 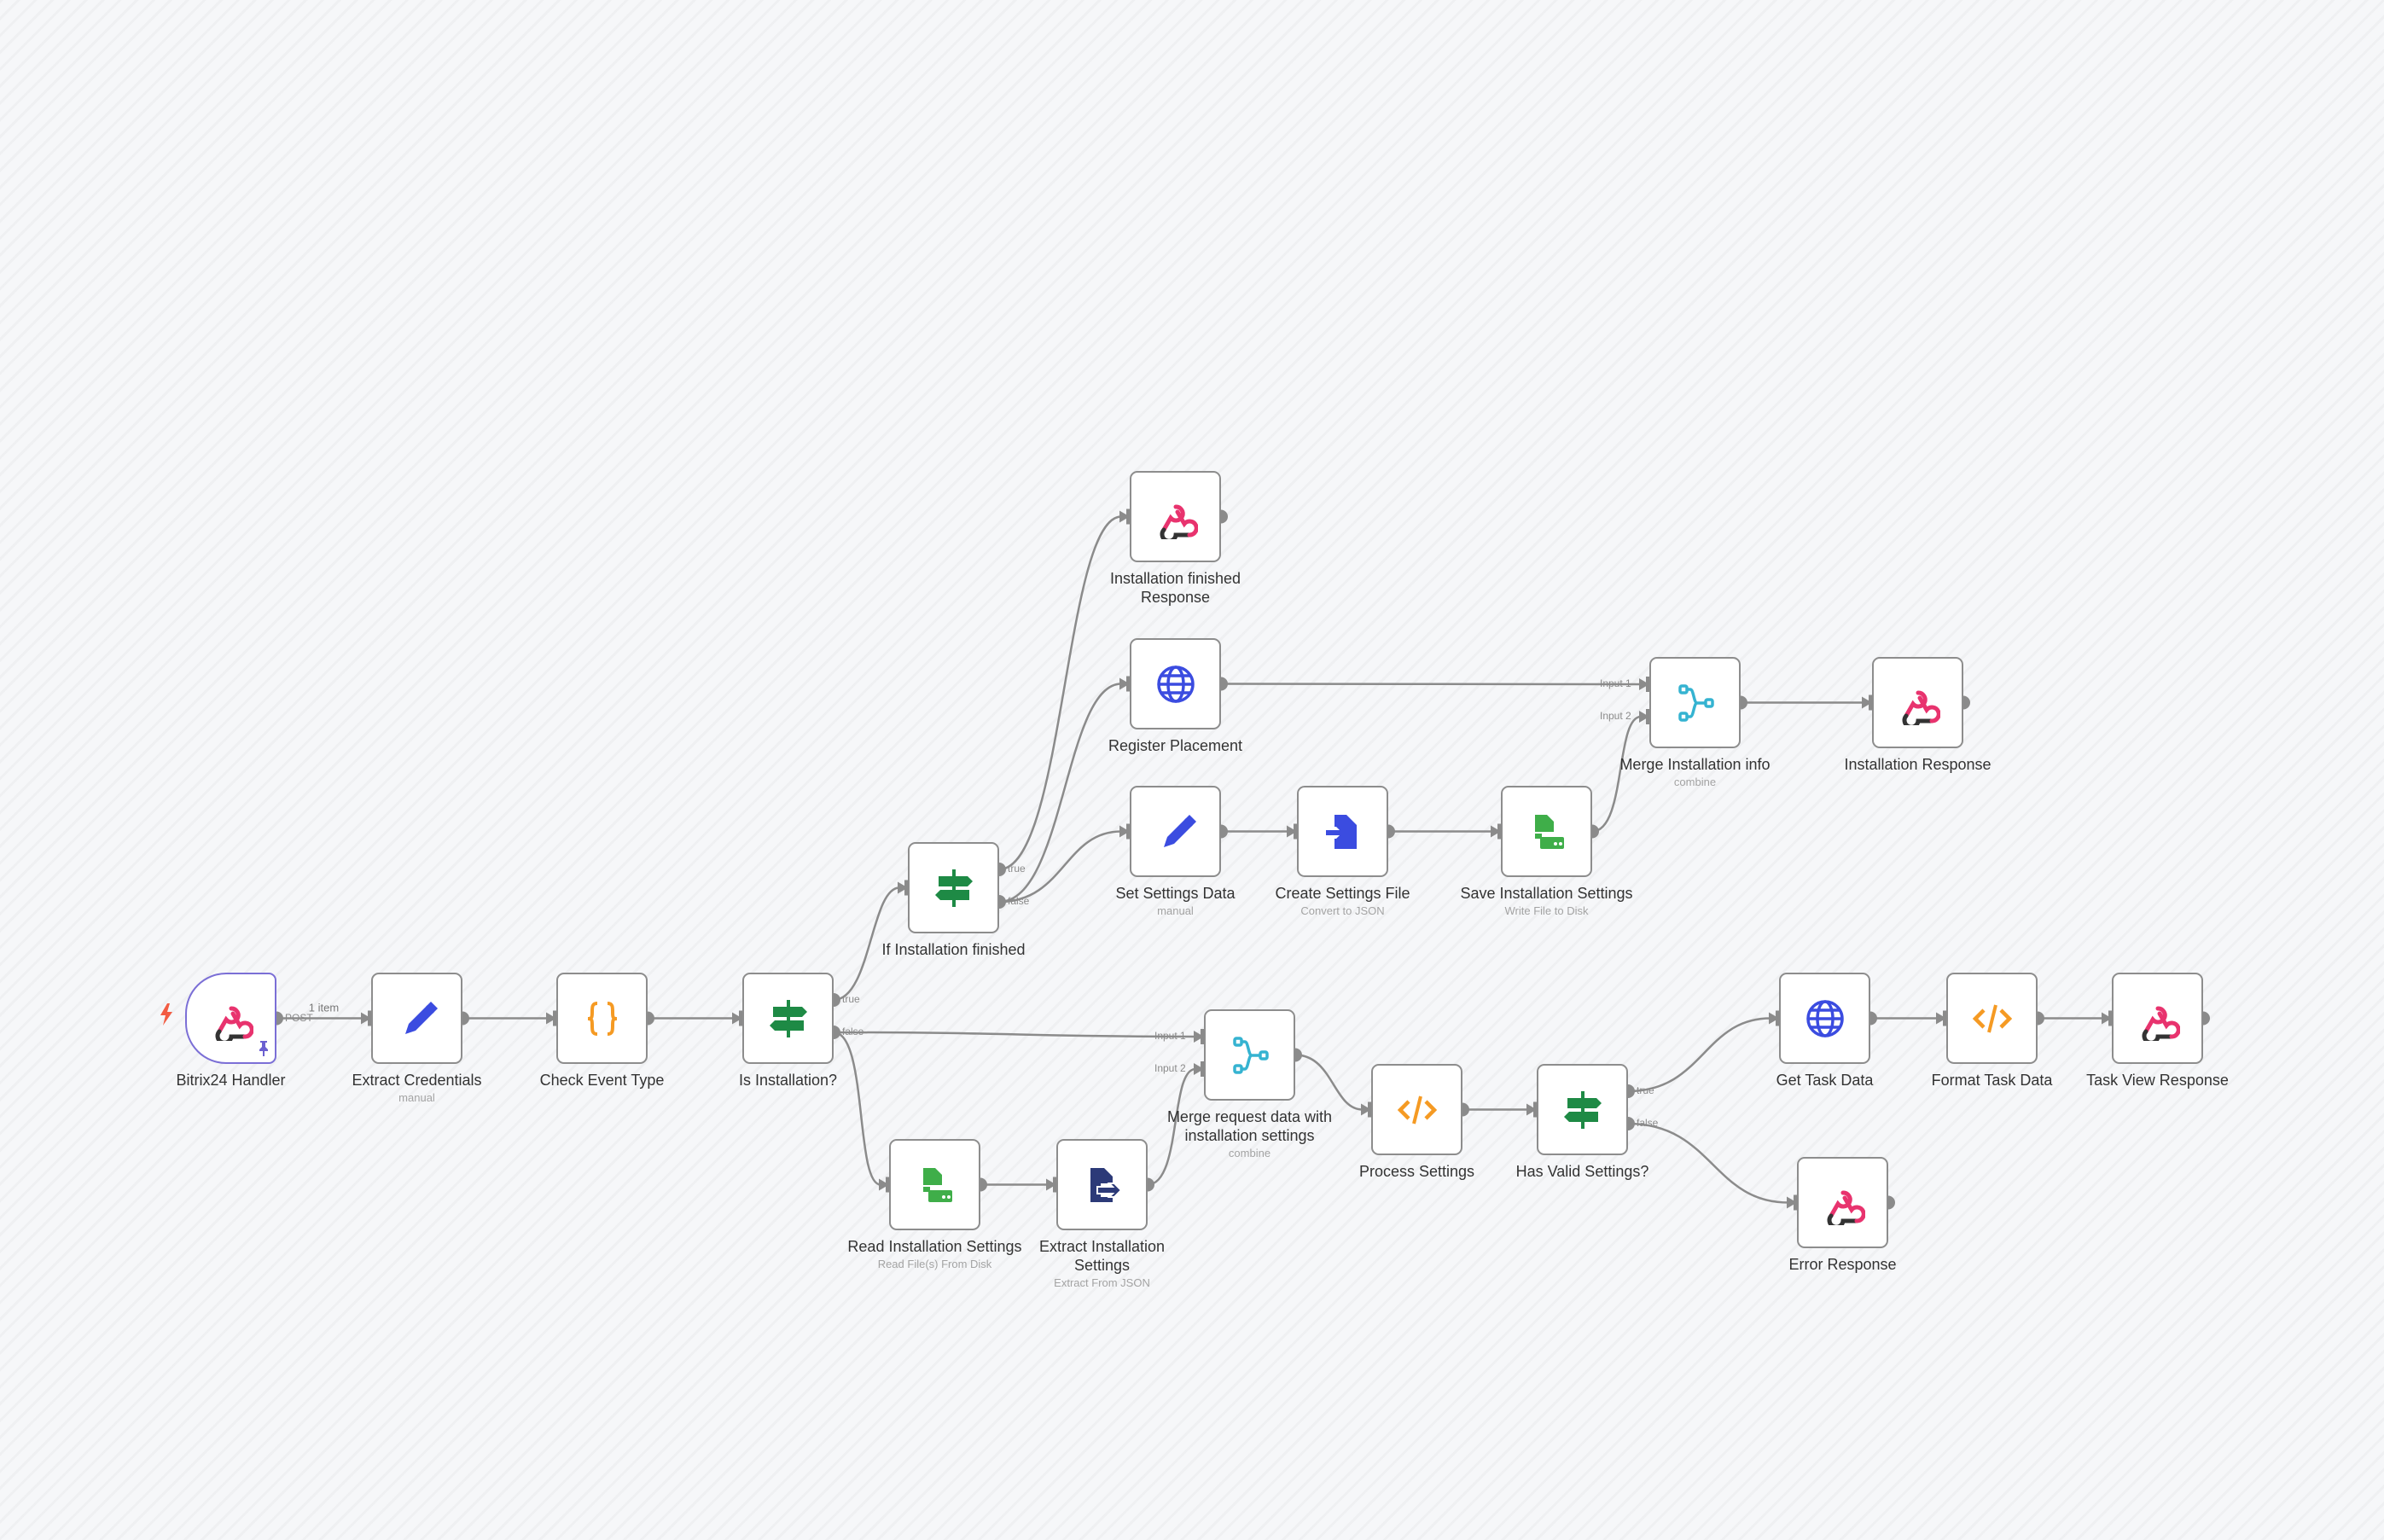 I want to click on node-title: Task View Response, so click(x=2157, y=1080).